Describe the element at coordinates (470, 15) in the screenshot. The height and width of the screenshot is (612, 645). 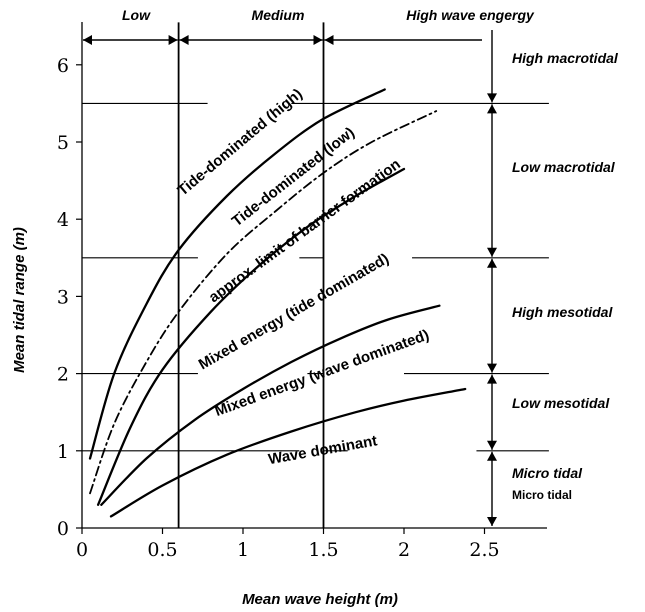
I see `wave-class-label-high: High wave engergy` at that location.